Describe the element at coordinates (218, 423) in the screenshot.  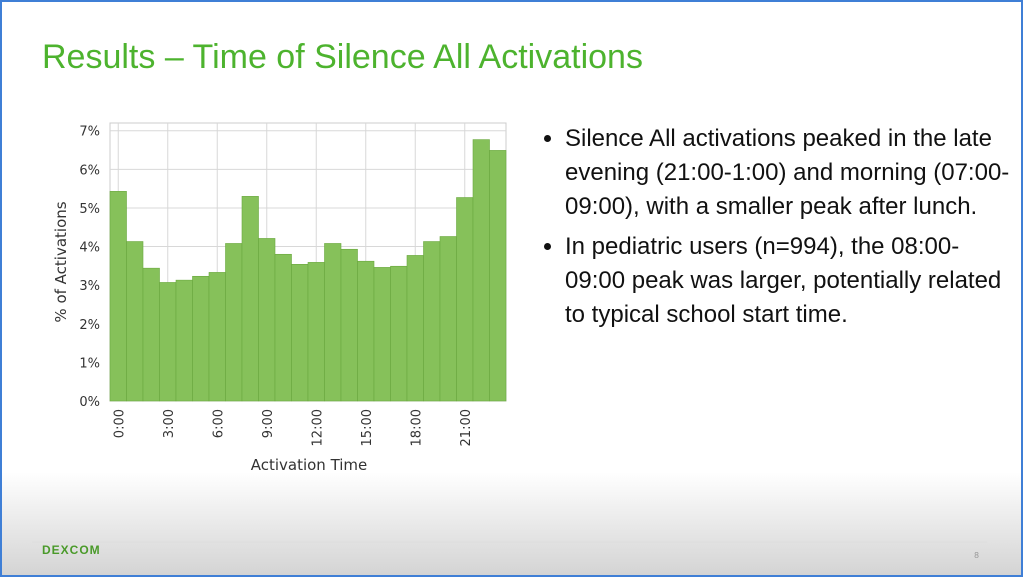
I see `x-tick-label: 6:00` at that location.